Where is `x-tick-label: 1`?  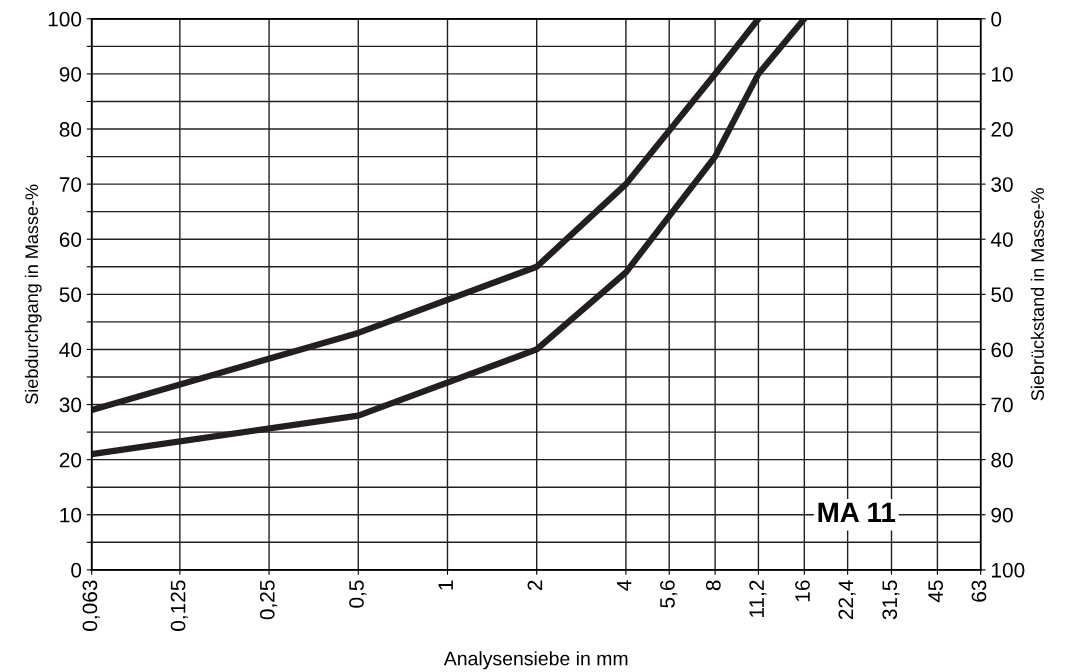 x-tick-label: 1 is located at coordinates (445, 585).